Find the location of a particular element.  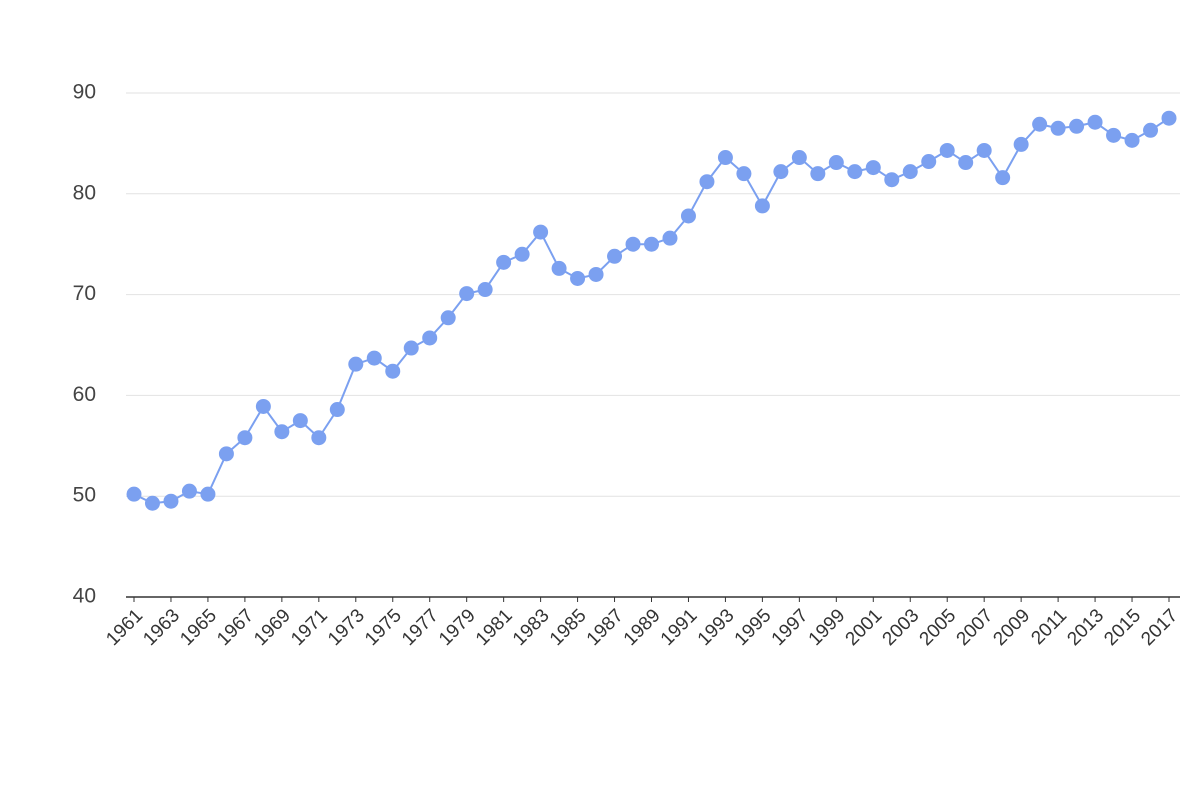

x-tick-label: 1993 is located at coordinates (716, 627).